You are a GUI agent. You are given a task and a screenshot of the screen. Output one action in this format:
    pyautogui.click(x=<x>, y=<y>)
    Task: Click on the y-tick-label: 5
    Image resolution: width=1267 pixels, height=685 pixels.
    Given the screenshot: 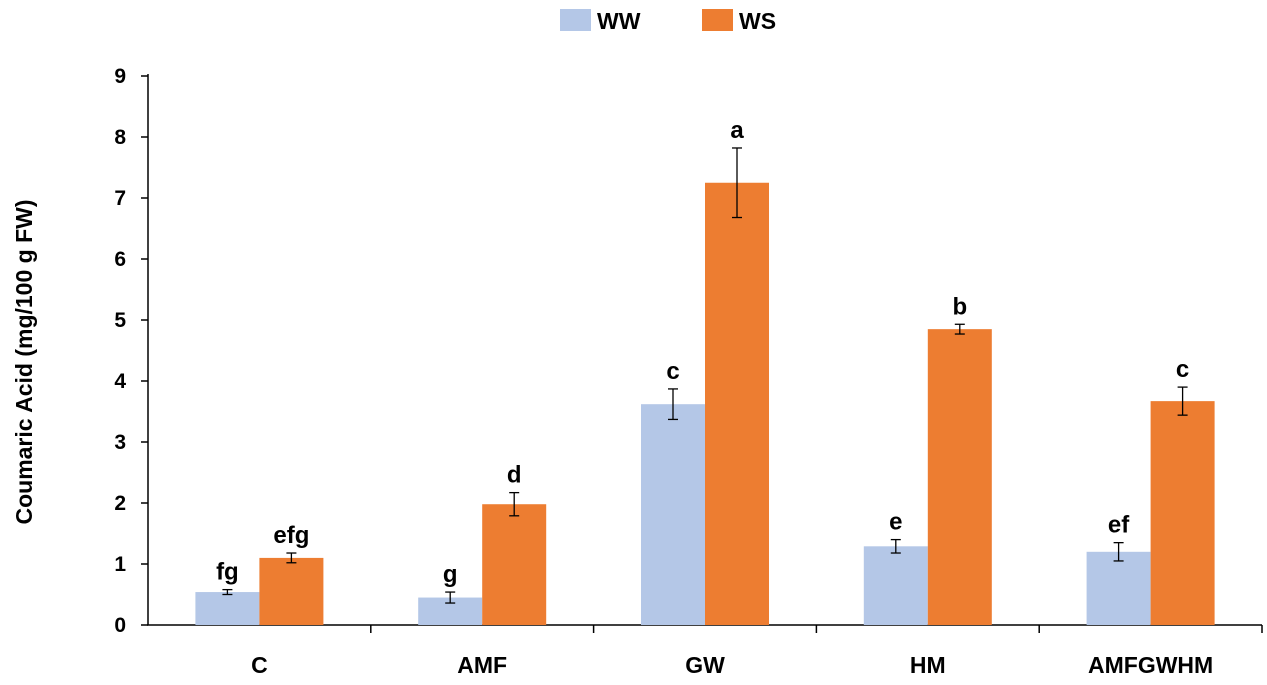 What is the action you would take?
    pyautogui.click(x=120, y=320)
    